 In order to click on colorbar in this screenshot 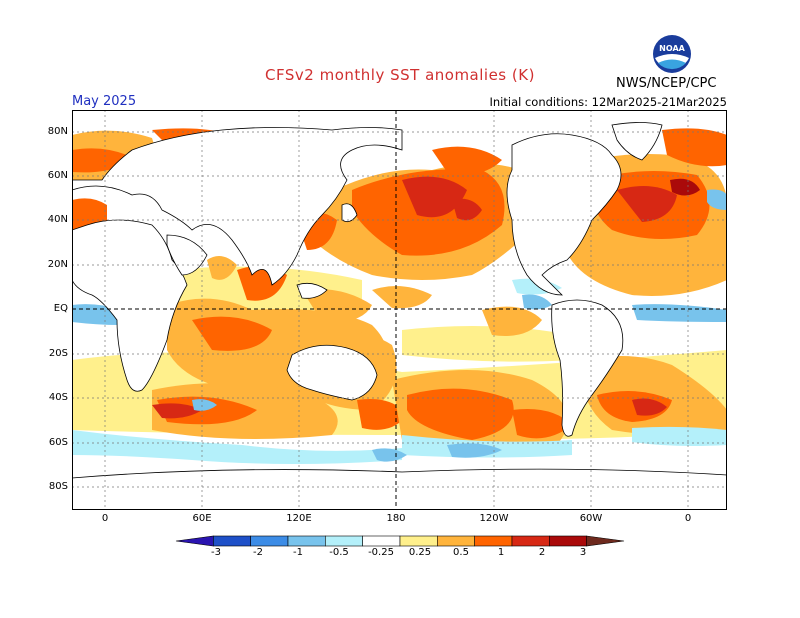, I will do `click(400, 541)`.